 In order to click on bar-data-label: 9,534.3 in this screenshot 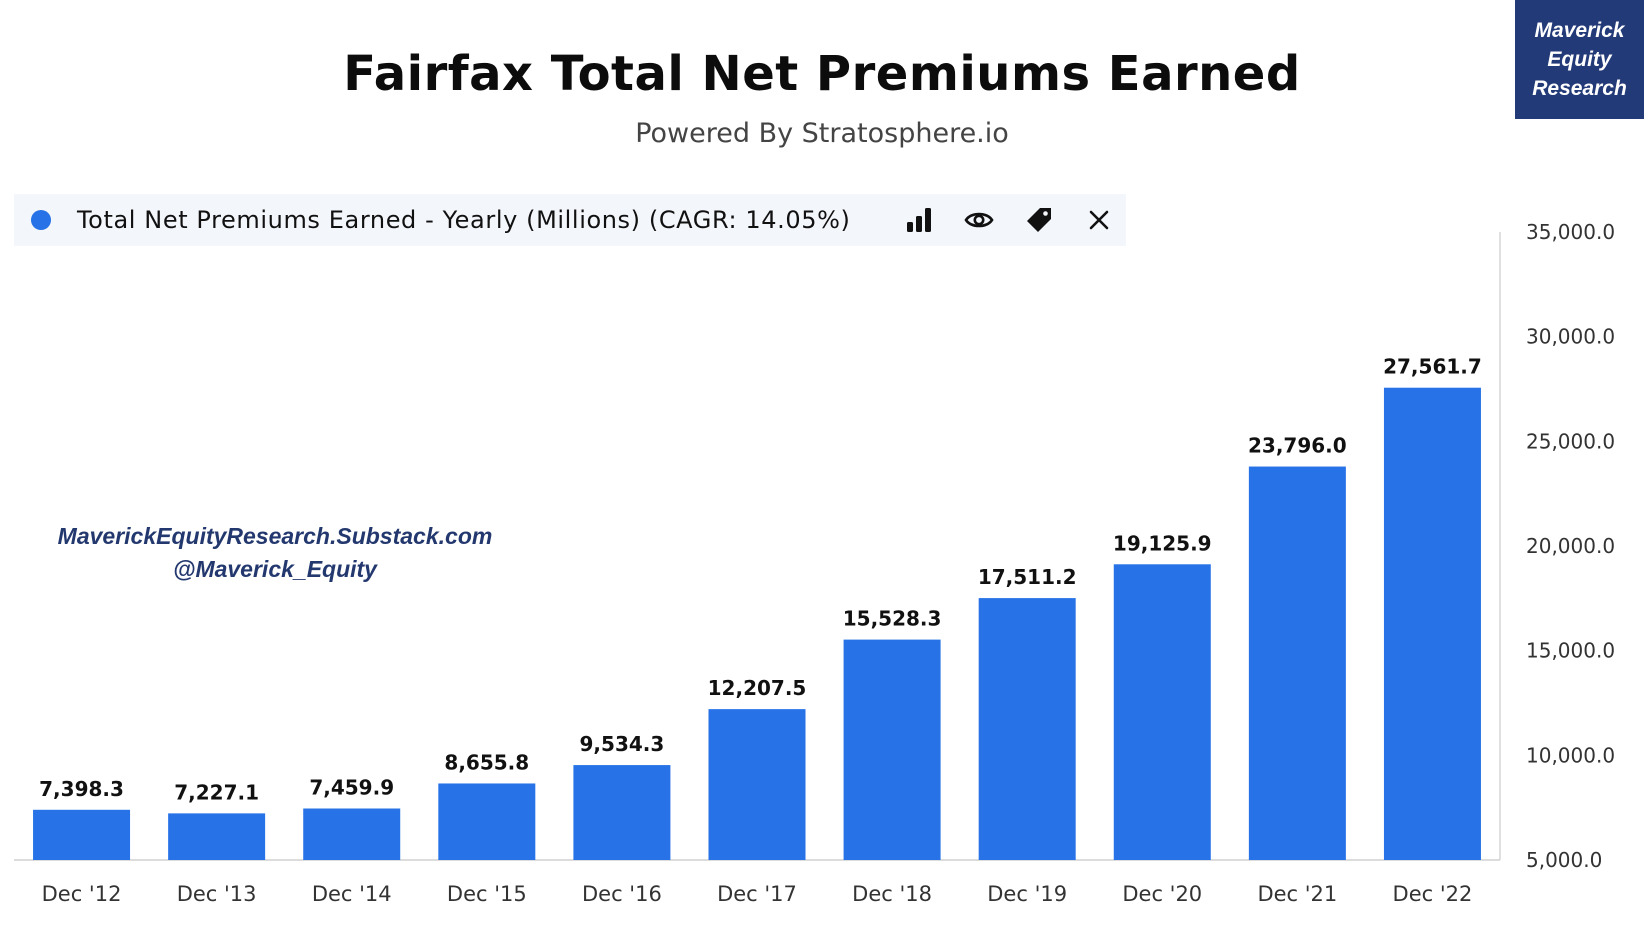, I will do `click(622, 744)`.